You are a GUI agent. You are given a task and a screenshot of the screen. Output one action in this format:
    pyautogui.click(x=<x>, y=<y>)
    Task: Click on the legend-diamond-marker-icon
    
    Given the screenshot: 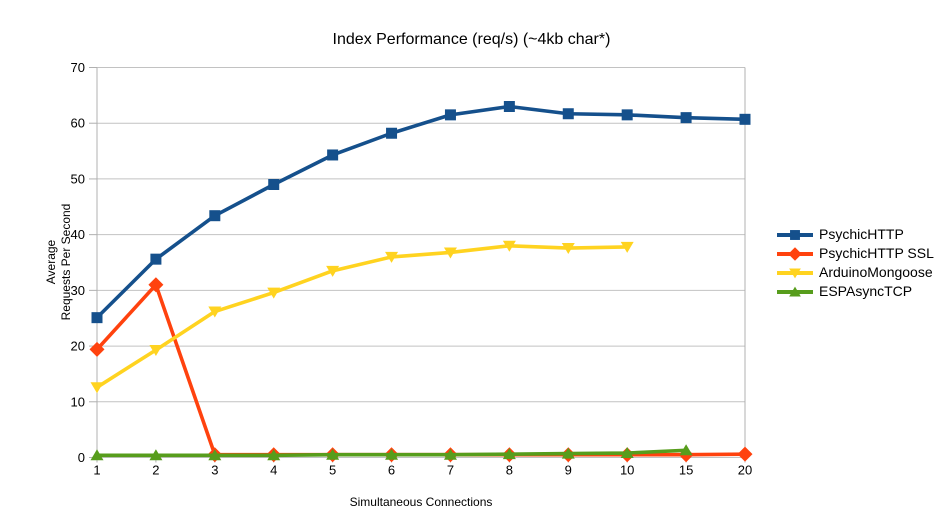 What is the action you would take?
    pyautogui.click(x=795, y=253)
    